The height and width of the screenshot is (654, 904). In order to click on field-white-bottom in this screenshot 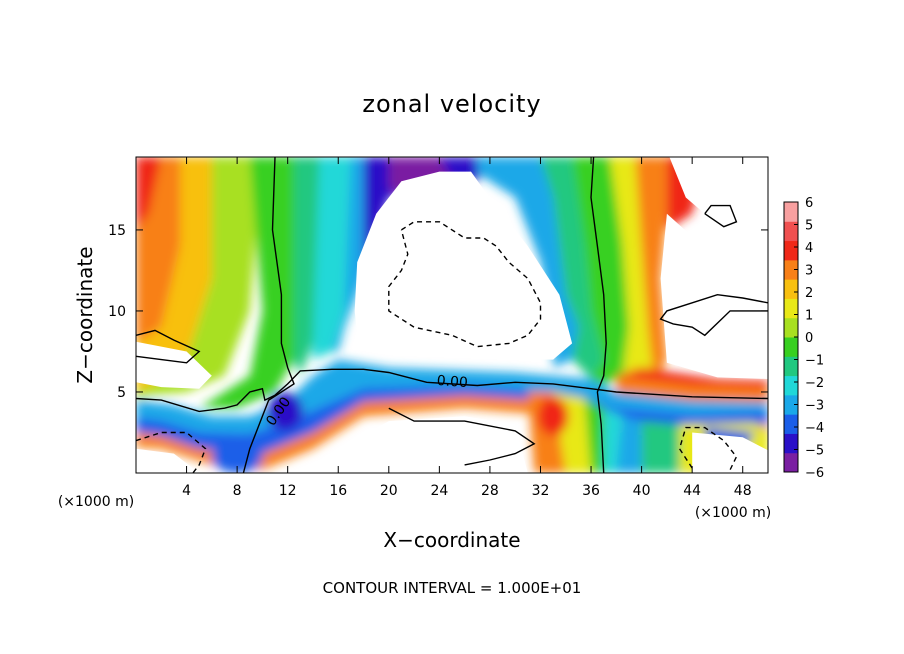, I will do `click(433, 444)`.